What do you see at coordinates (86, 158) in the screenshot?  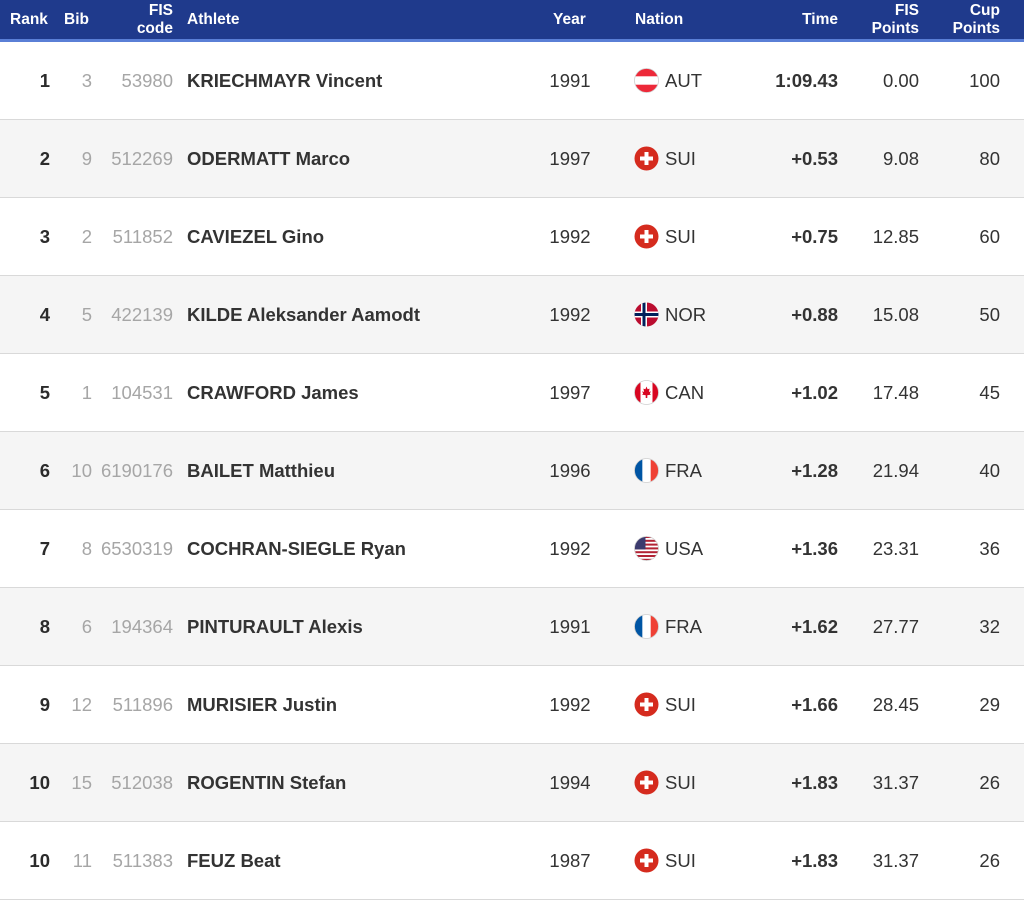 I see `bib-cell: 9` at bounding box center [86, 158].